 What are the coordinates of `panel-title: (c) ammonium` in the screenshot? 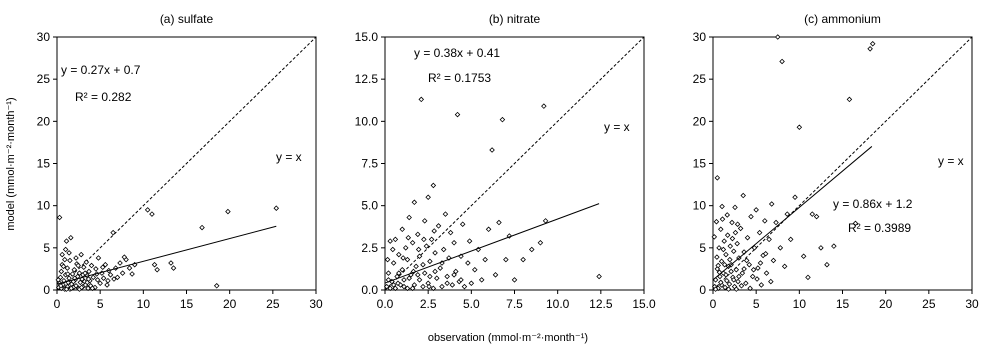 It's located at (842, 19).